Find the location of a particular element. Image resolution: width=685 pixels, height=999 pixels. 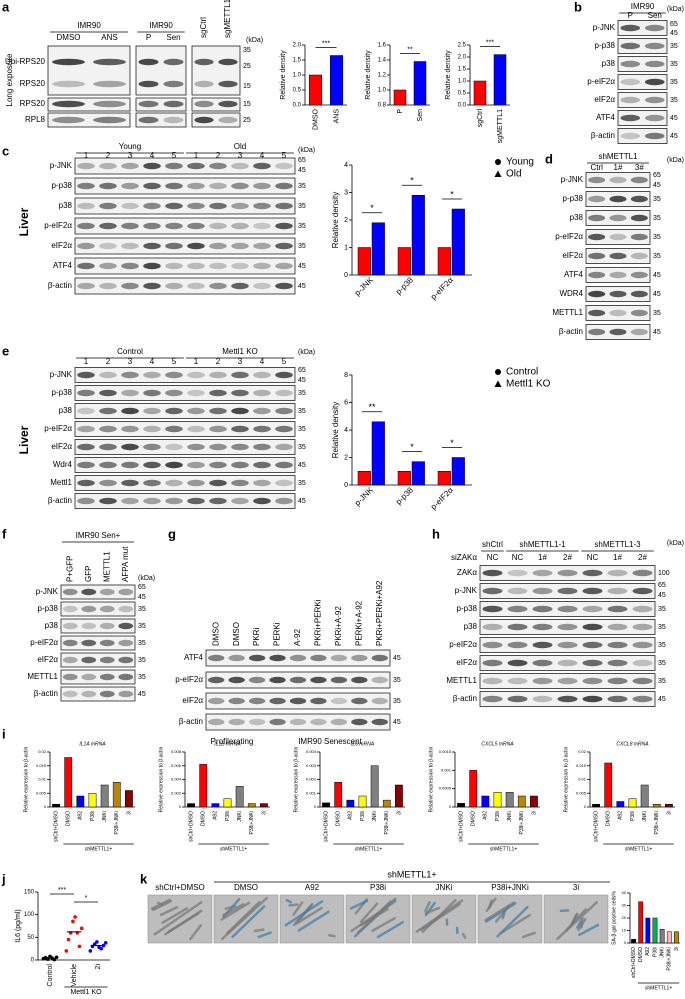

x-tick-label: p-eIF2α is located at coordinates (442, 288).